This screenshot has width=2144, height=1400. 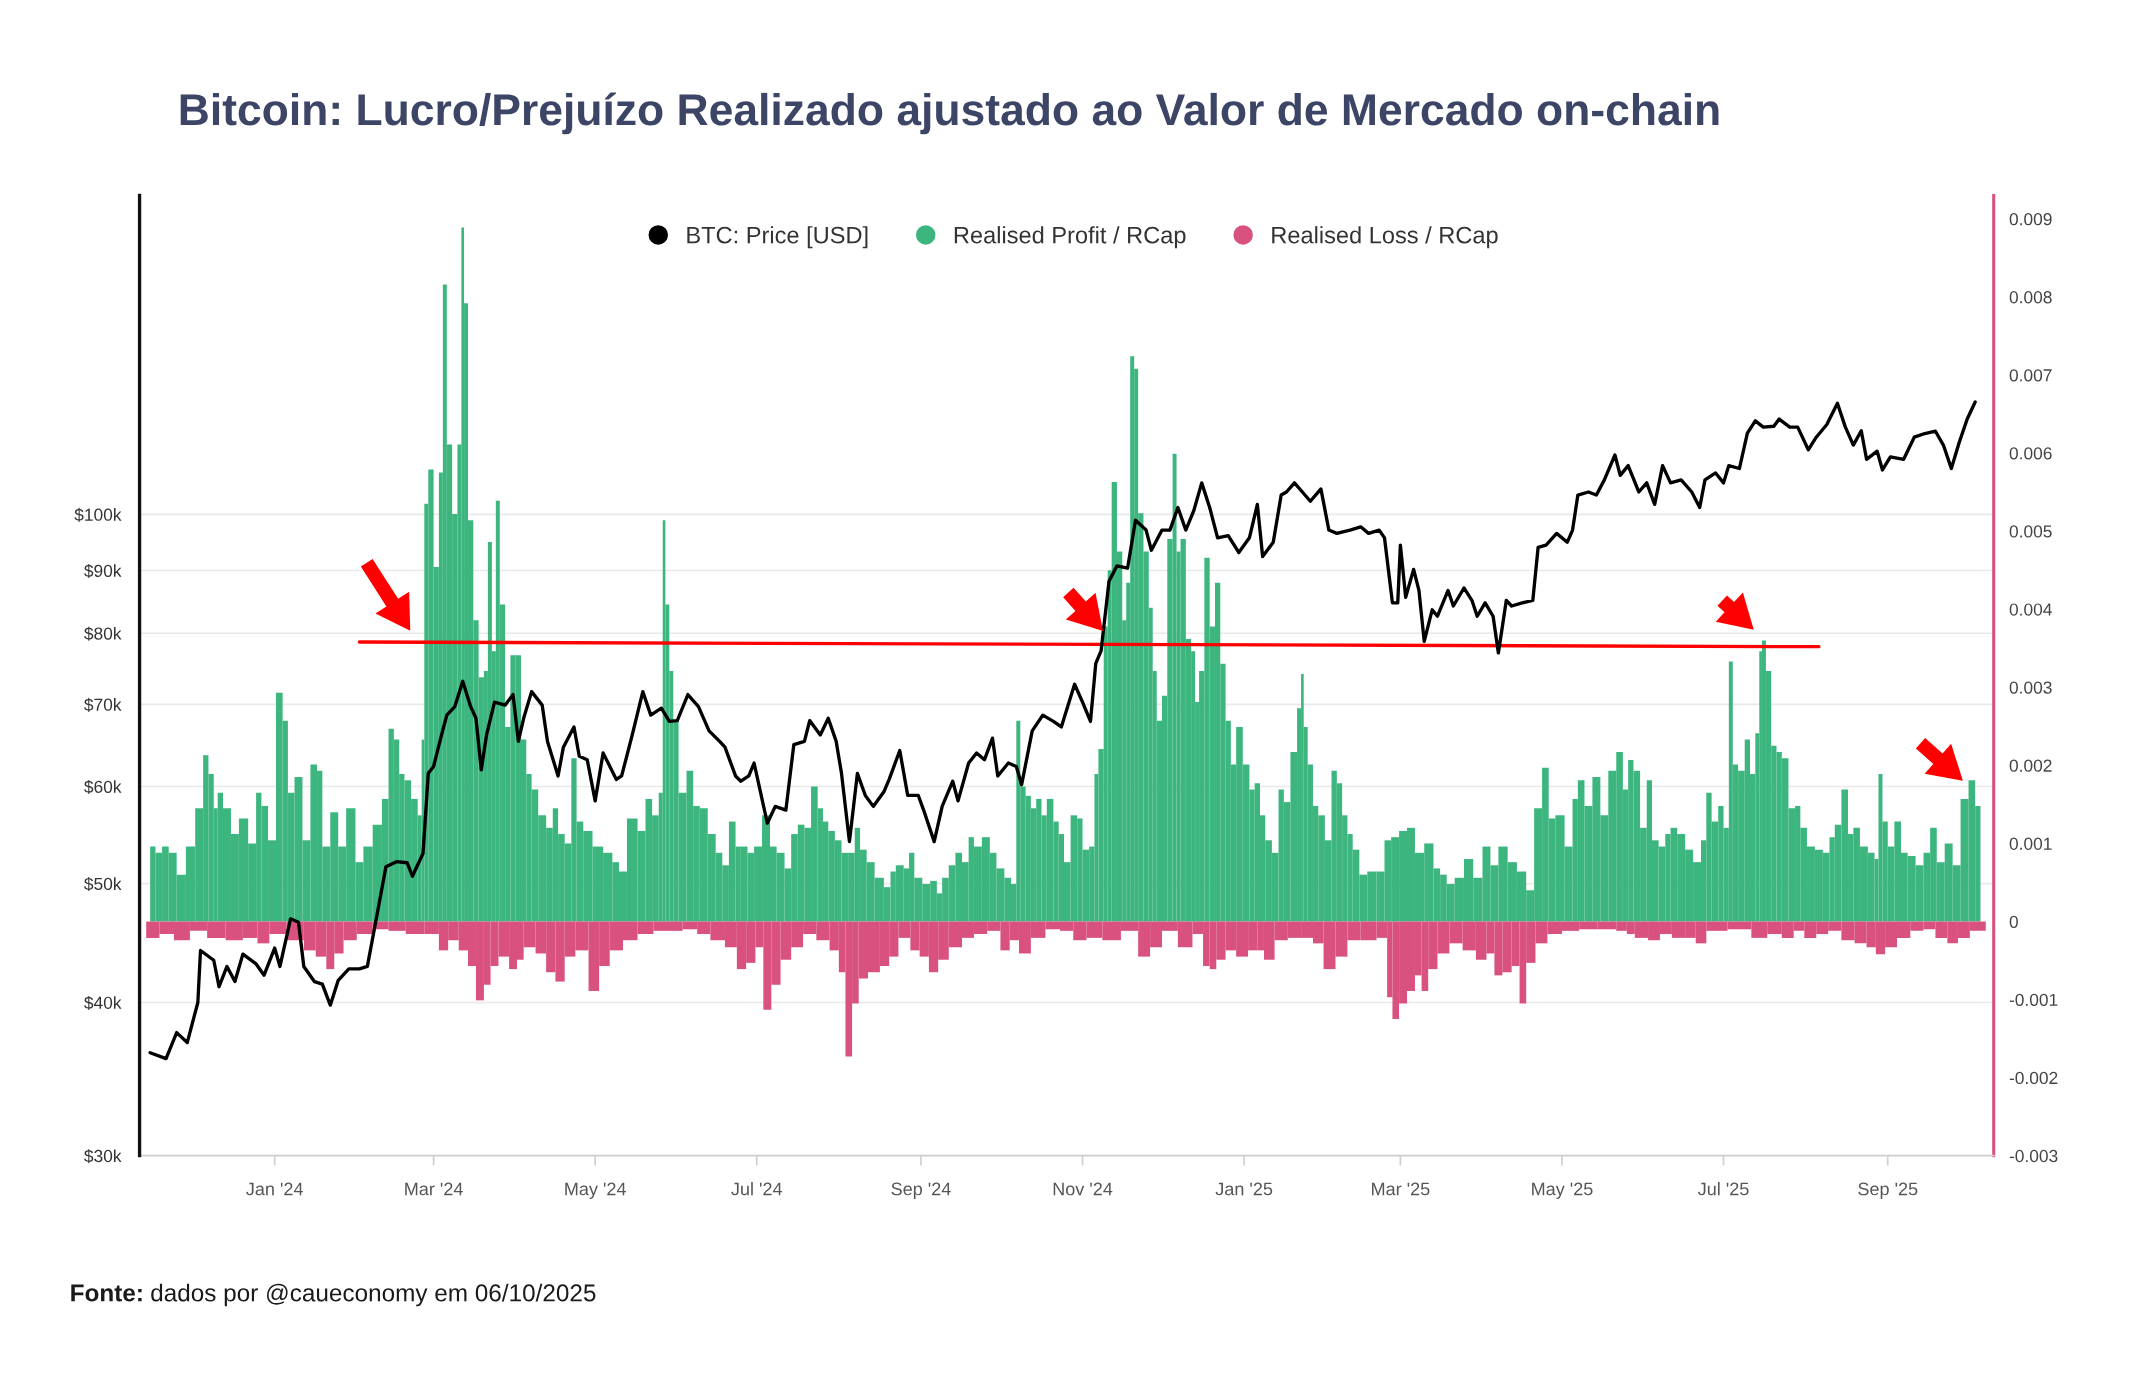 I want to click on y-tick-label: $50k, so click(x=103, y=884).